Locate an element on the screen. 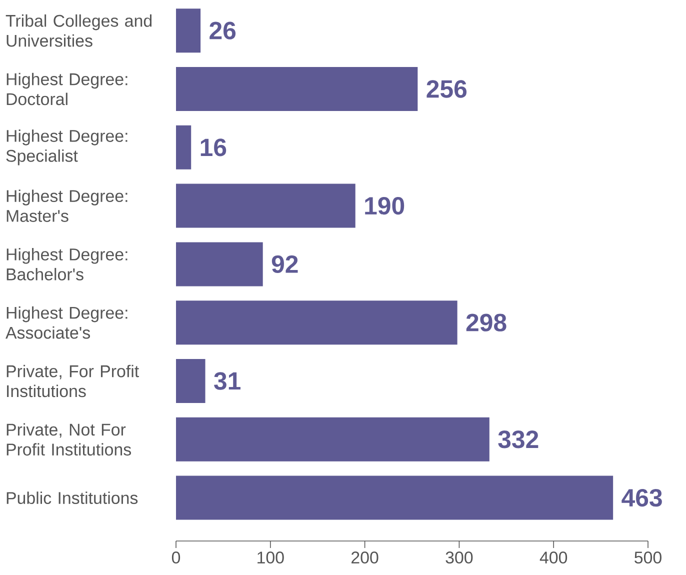 The height and width of the screenshot is (575, 686). data-label: 31 is located at coordinates (227, 381).